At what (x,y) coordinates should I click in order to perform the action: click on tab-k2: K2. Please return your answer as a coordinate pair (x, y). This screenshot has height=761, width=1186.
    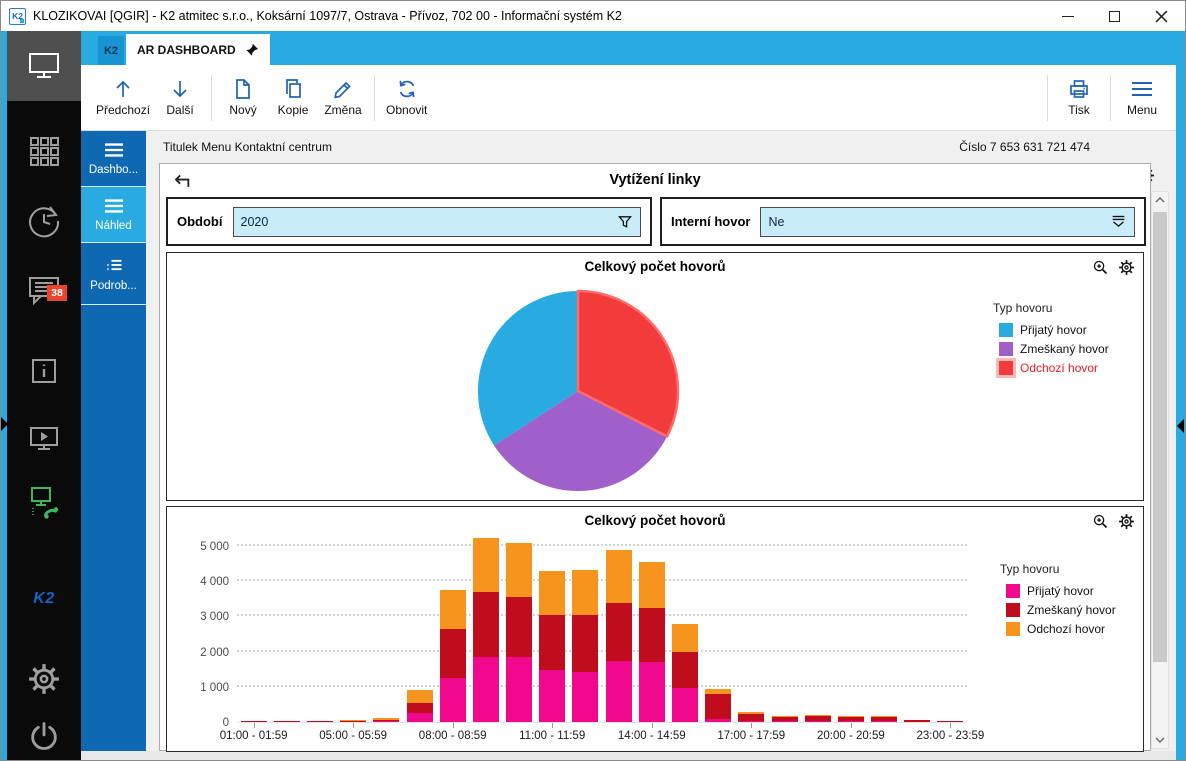
    Looking at the image, I should click on (111, 50).